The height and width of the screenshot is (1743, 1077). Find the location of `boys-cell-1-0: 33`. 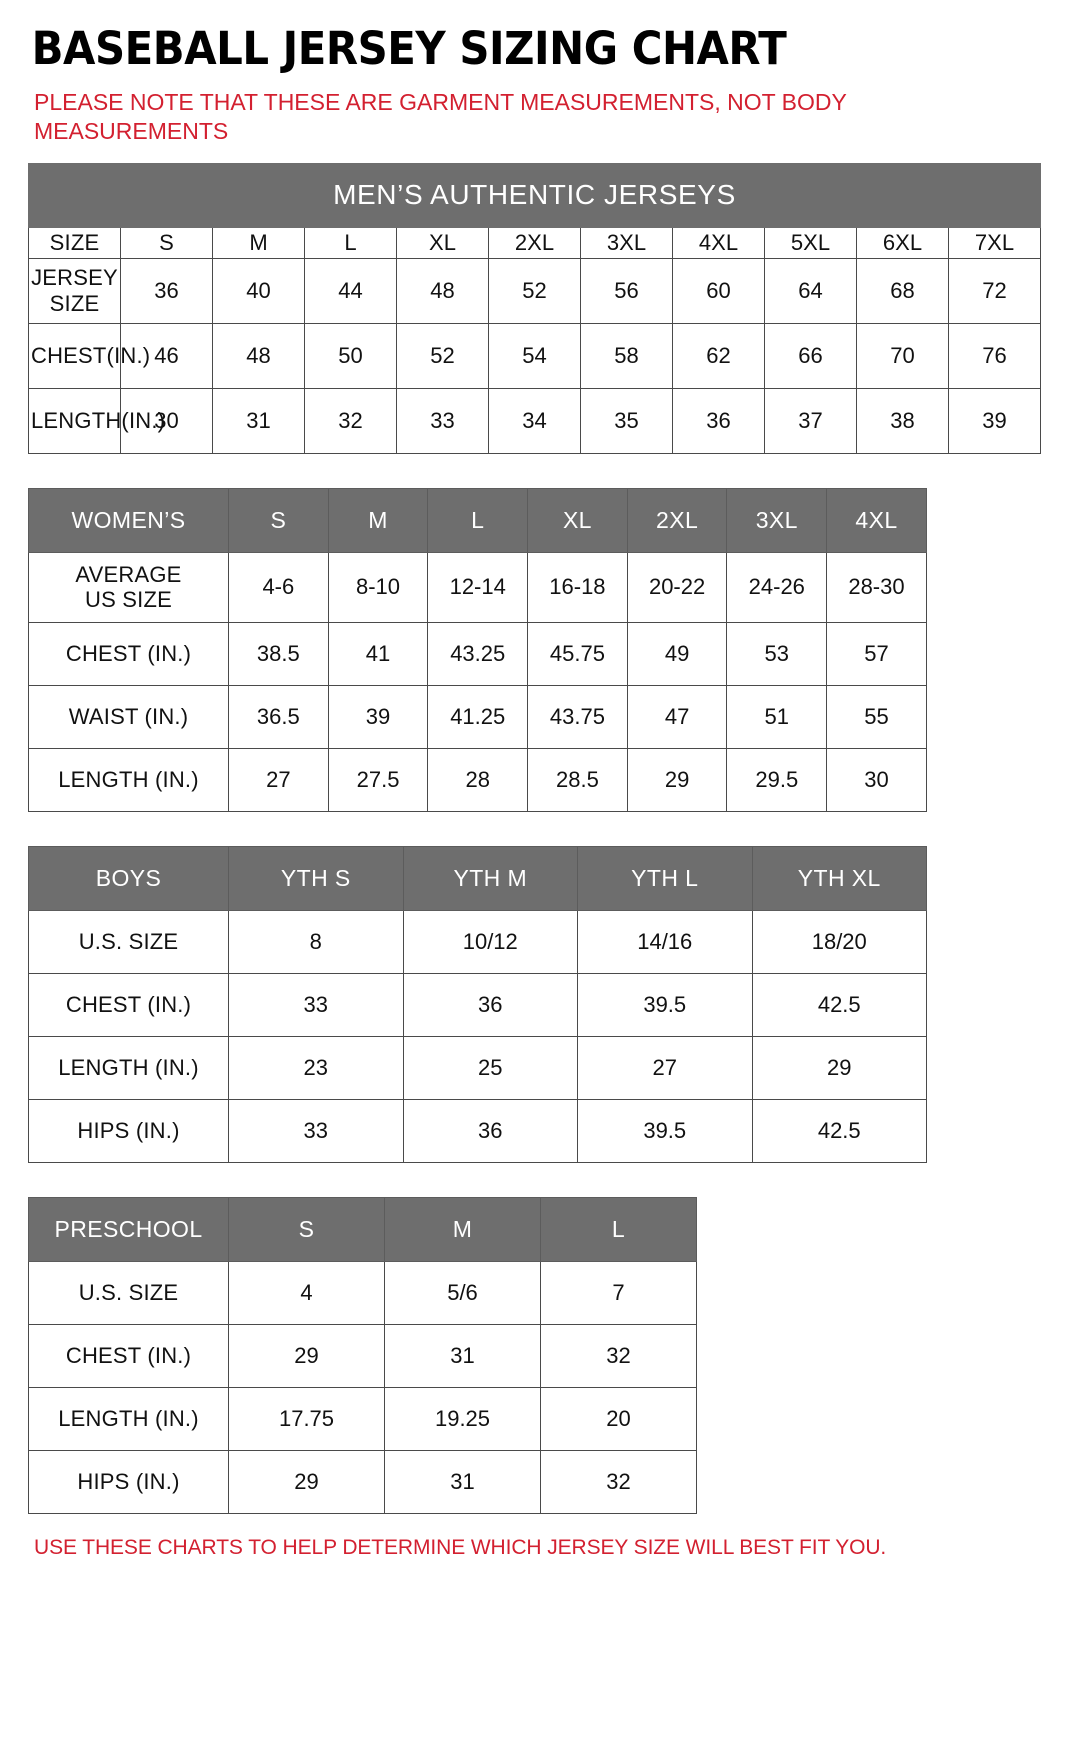

boys-cell-1-0: 33 is located at coordinates (316, 1004).